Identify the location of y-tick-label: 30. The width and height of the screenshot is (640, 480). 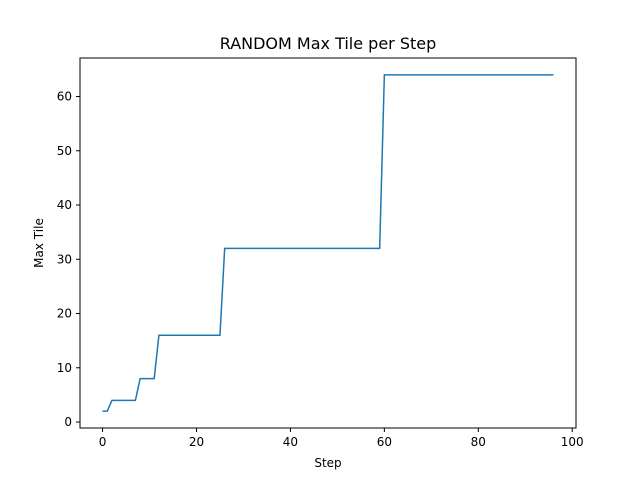
(64, 259).